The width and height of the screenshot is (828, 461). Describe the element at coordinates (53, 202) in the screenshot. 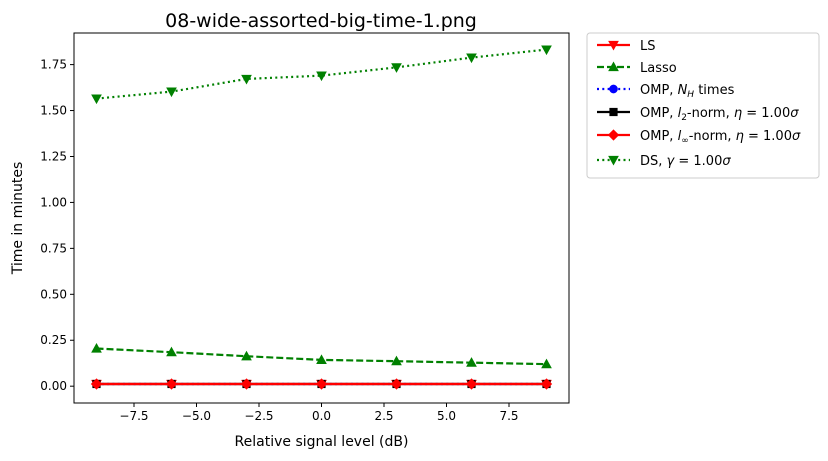

I see `y-tick-label: 1.00` at that location.